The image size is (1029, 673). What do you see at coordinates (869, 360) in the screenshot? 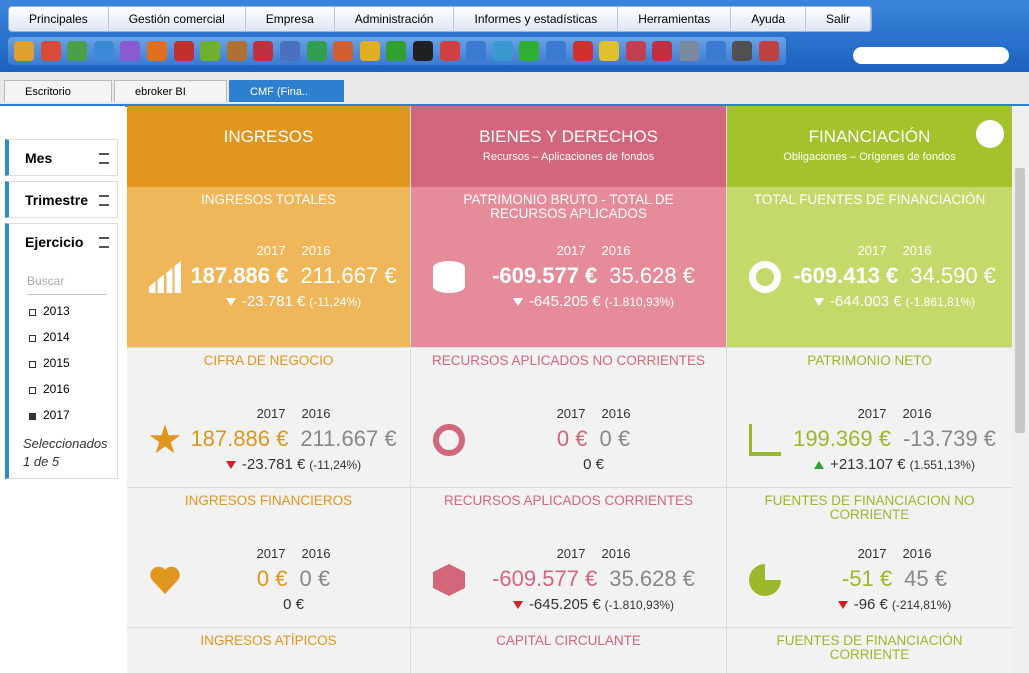
I see `card-title: PATRIMONIO NETO` at bounding box center [869, 360].